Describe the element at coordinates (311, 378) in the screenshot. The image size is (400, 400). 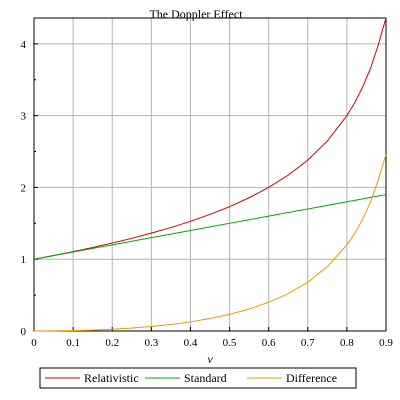
I see `legend-label-difference: Difference` at that location.